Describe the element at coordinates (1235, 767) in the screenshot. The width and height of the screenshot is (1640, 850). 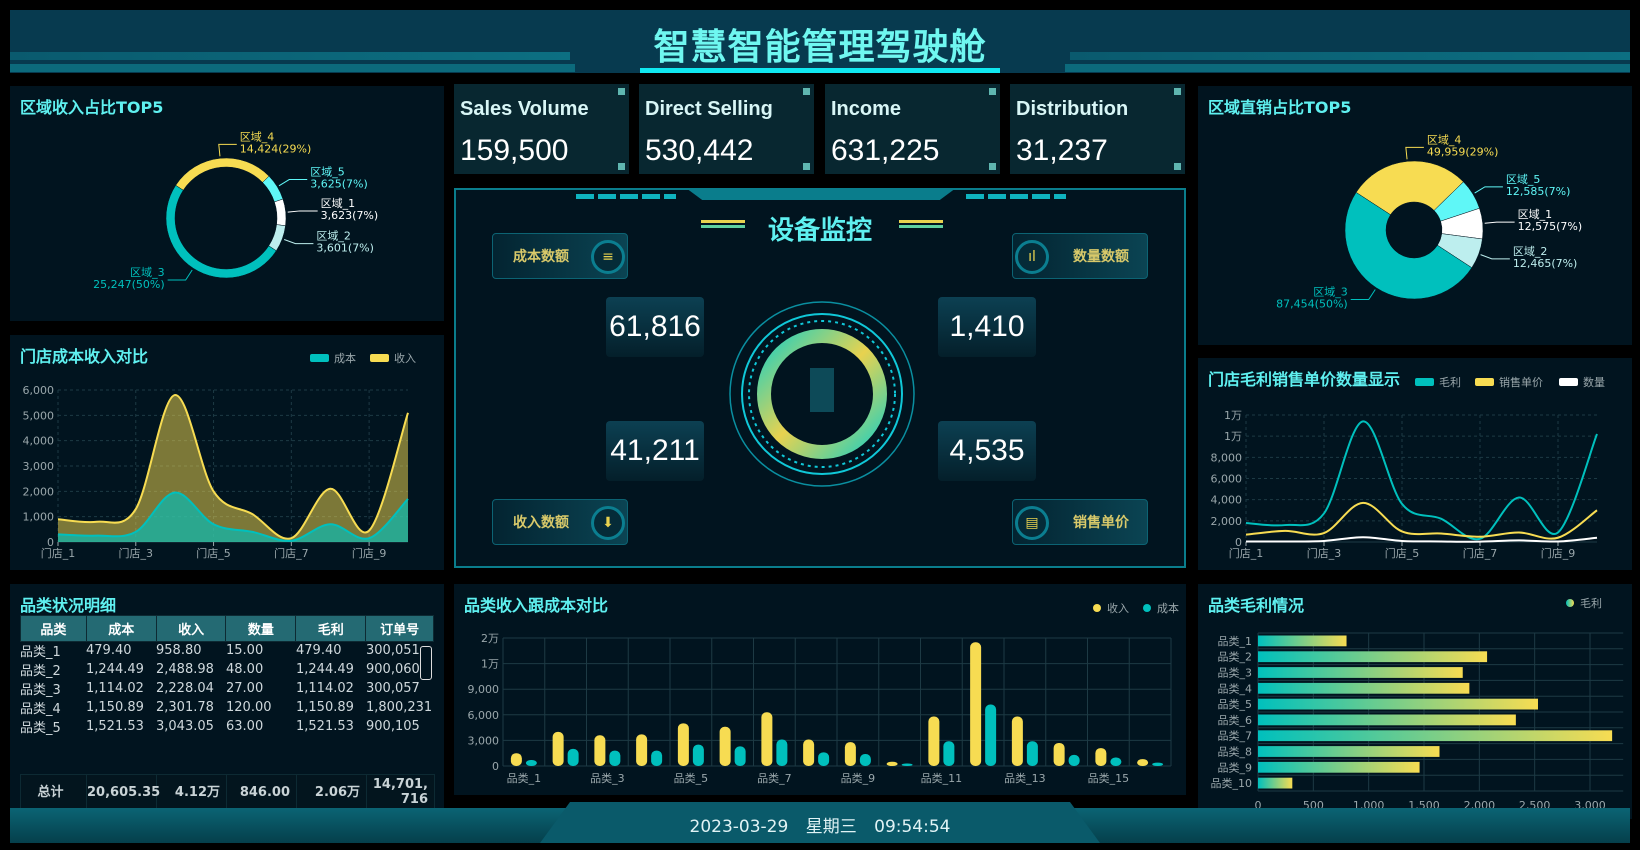
I see `y-tick-label: 品类_9` at that location.